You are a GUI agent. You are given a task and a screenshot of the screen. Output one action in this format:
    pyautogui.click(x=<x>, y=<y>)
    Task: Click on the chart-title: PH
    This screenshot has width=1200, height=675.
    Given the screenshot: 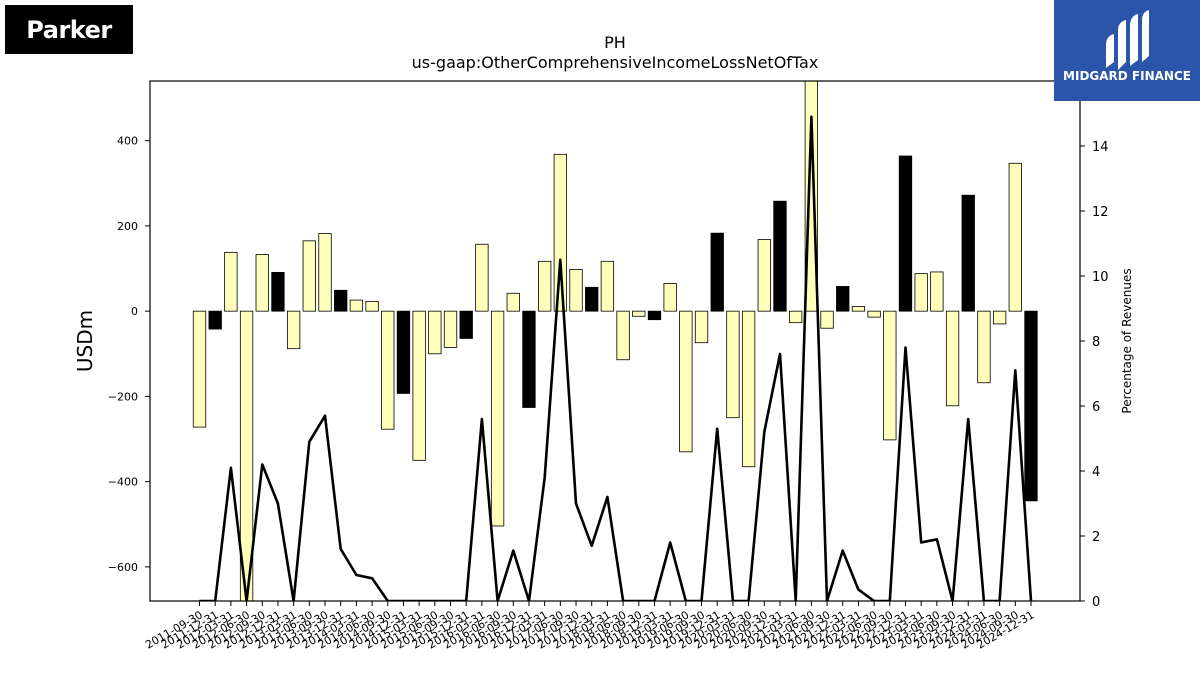 What is the action you would take?
    pyautogui.click(x=615, y=42)
    